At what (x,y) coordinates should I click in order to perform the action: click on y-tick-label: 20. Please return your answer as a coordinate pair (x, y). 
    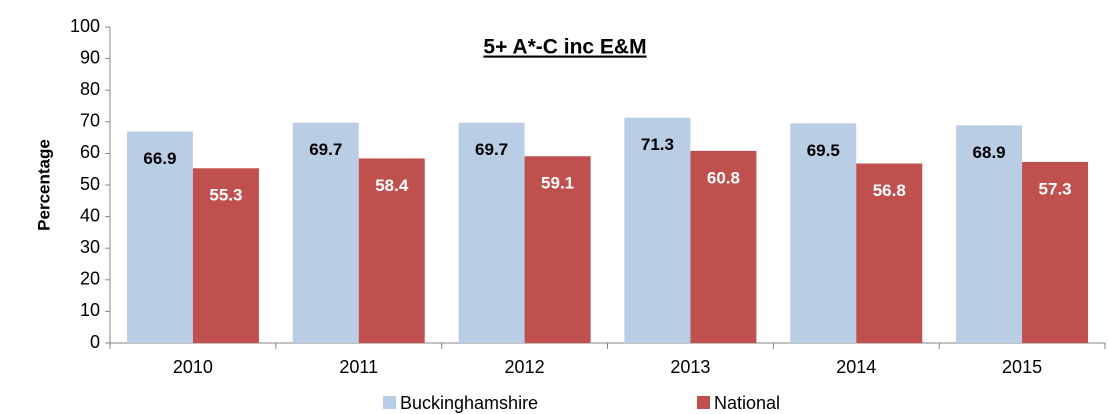
    Looking at the image, I should click on (90, 279).